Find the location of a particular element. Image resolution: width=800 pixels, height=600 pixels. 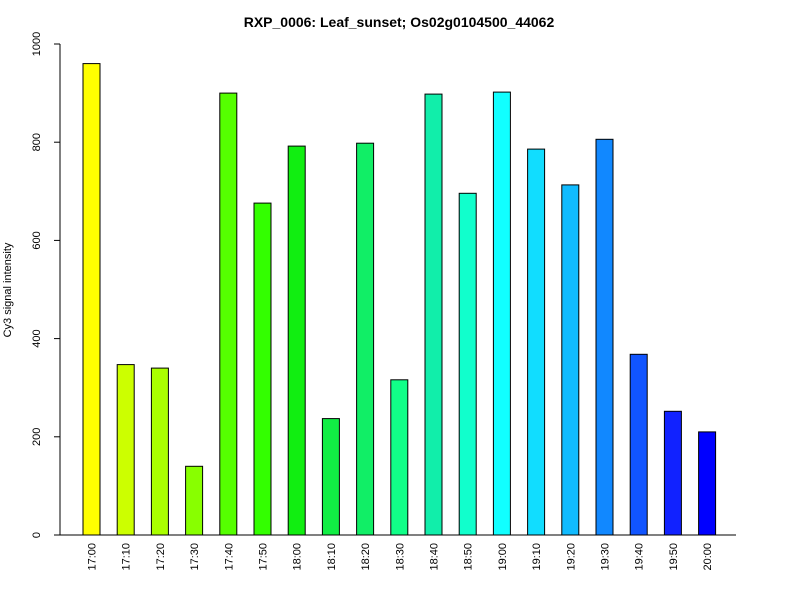

x-tick-label: 19:40 is located at coordinates (640, 557).